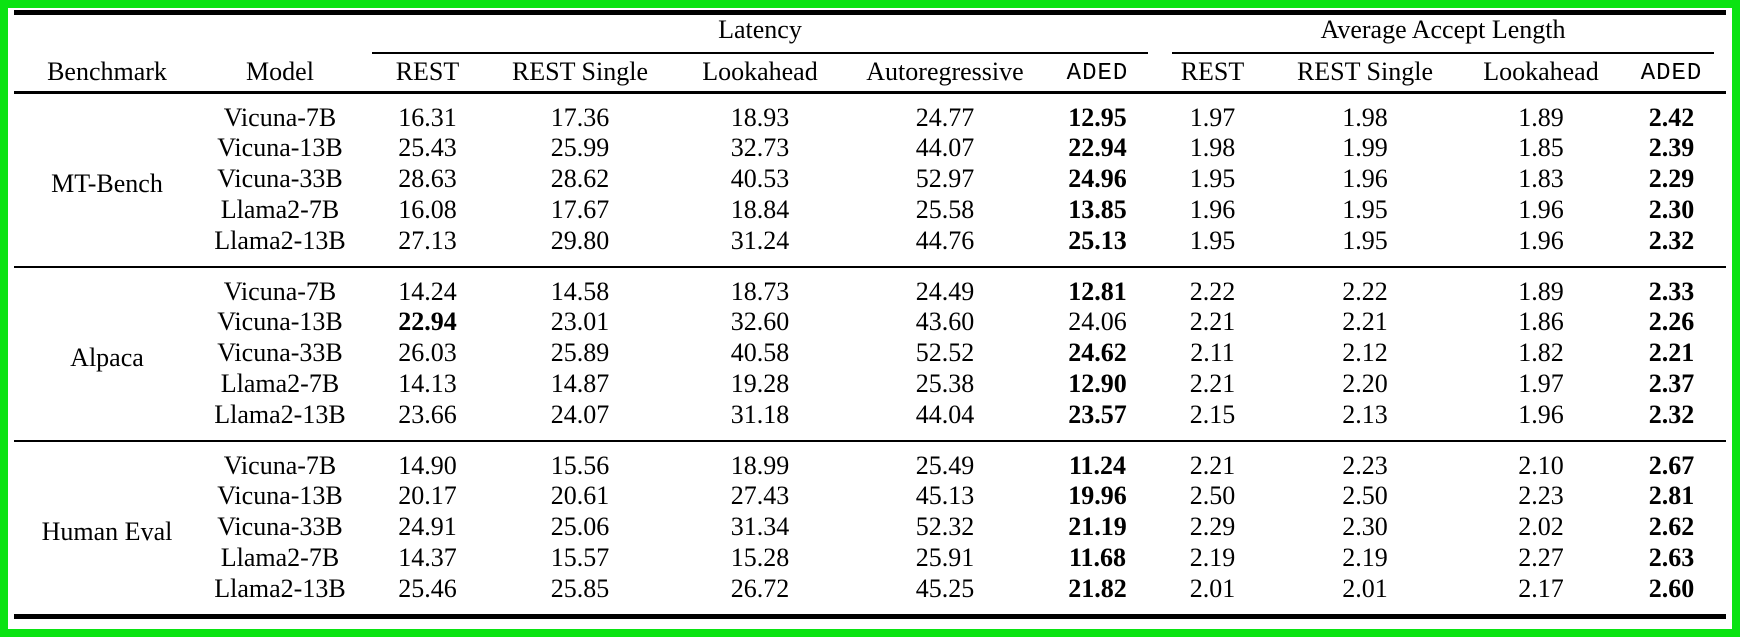  What do you see at coordinates (1540, 286) in the screenshot?
I see `cell-acc-lookahead: 1.89` at bounding box center [1540, 286].